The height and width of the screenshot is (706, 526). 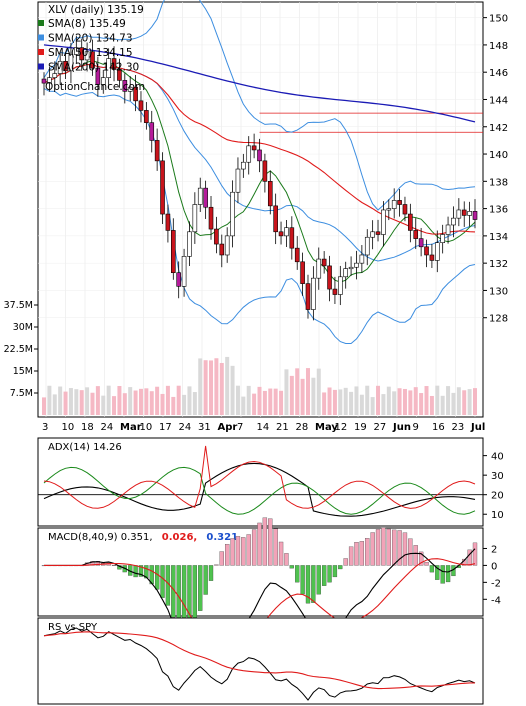 I want to click on legend-entry: SMA(8) 135.49, so click(x=87, y=24).